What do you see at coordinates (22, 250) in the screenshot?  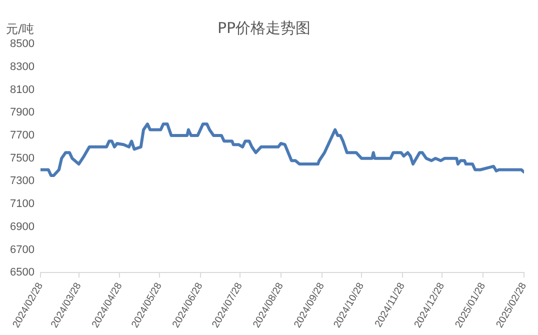 I see `y-tick-label: 6700` at bounding box center [22, 250].